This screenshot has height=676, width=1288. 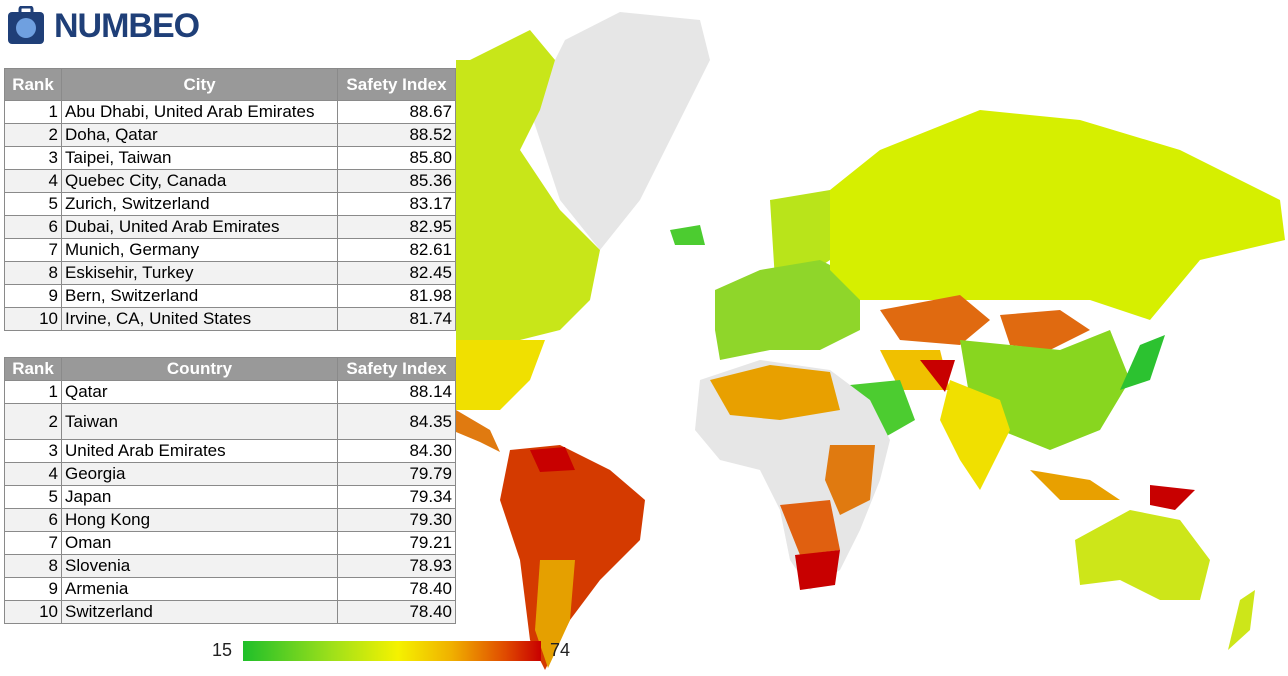 I want to click on table-row: 4 Quebec City, Canada 85.36, so click(x=230, y=181).